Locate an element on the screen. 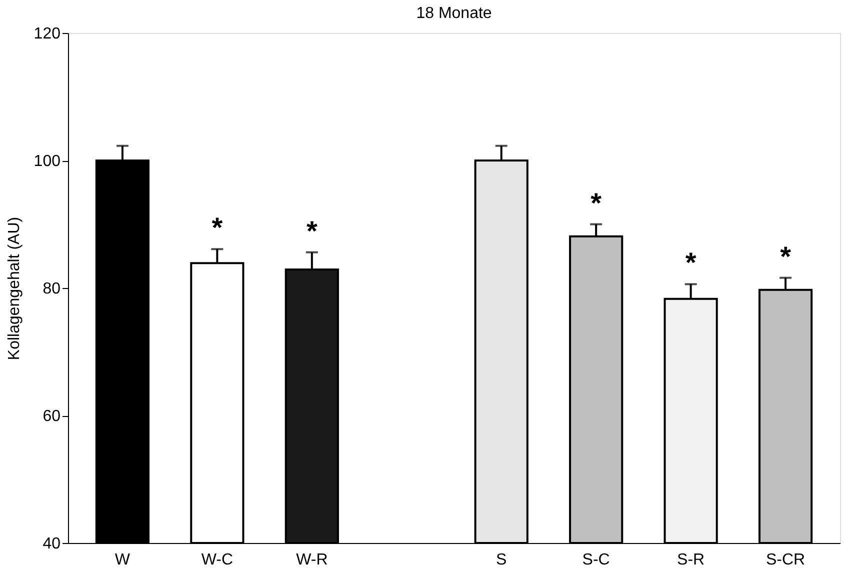  x-tick-label: S-CR is located at coordinates (786, 560).